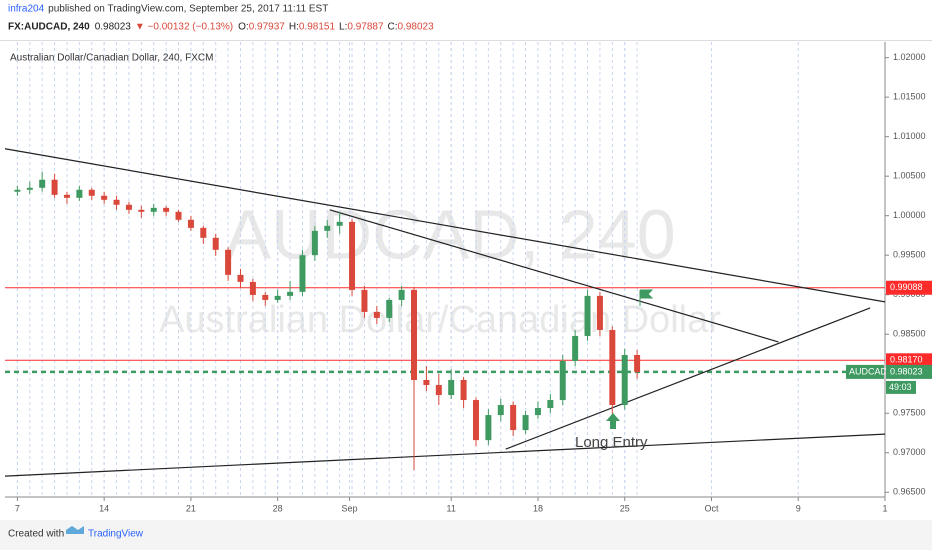 The height and width of the screenshot is (555, 932). What do you see at coordinates (798, 508) in the screenshot?
I see `x-tick-label: 9` at bounding box center [798, 508].